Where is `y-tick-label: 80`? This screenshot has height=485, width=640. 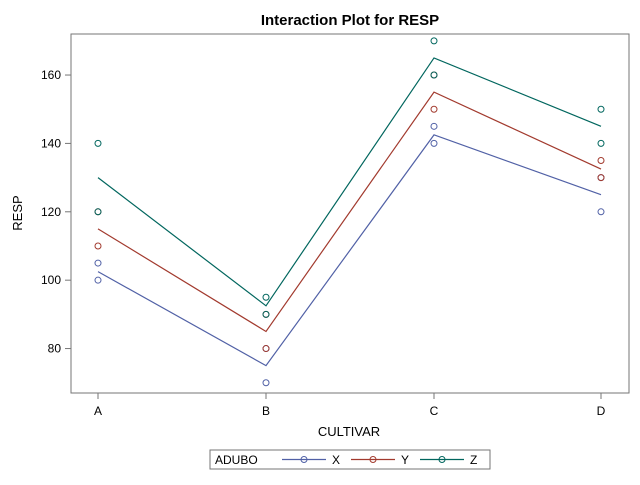
y-tick-label: 80 is located at coordinates (55, 349).